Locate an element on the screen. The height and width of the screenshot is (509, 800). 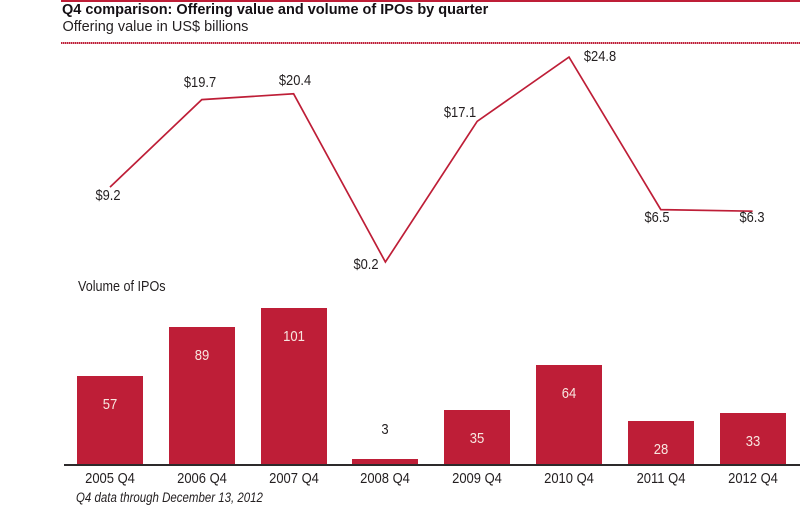
line-value-label: $6.3 is located at coordinates (752, 218).